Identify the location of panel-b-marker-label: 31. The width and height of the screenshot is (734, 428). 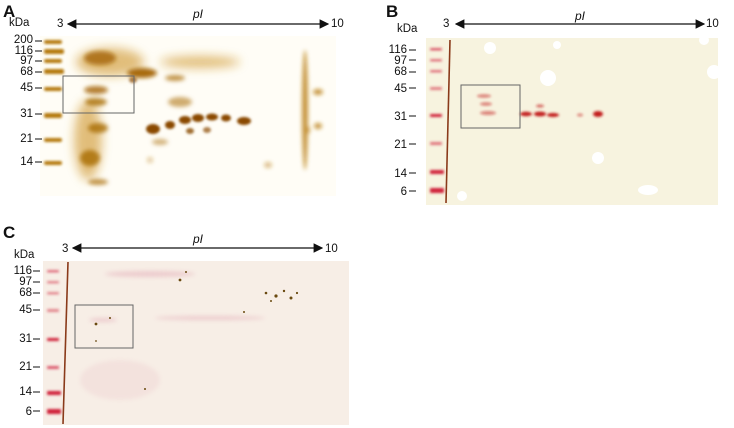
(400, 117).